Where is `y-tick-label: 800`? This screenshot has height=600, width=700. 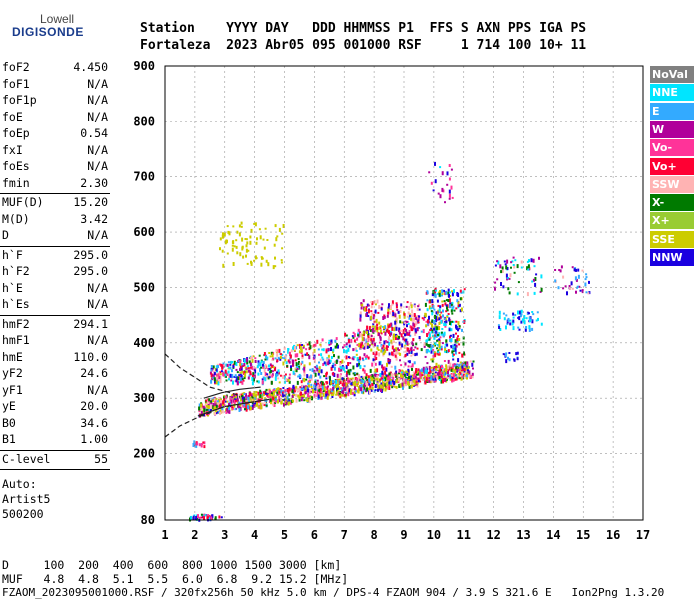
y-tick-label: 800 is located at coordinates (144, 121).